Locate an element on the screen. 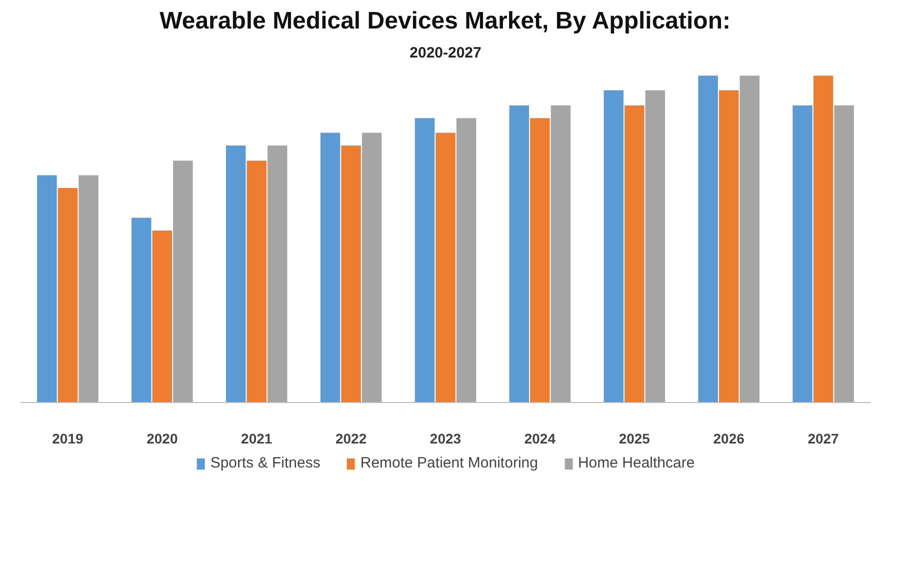 The image size is (908, 582). x-tick-label: 2022 is located at coordinates (351, 438).